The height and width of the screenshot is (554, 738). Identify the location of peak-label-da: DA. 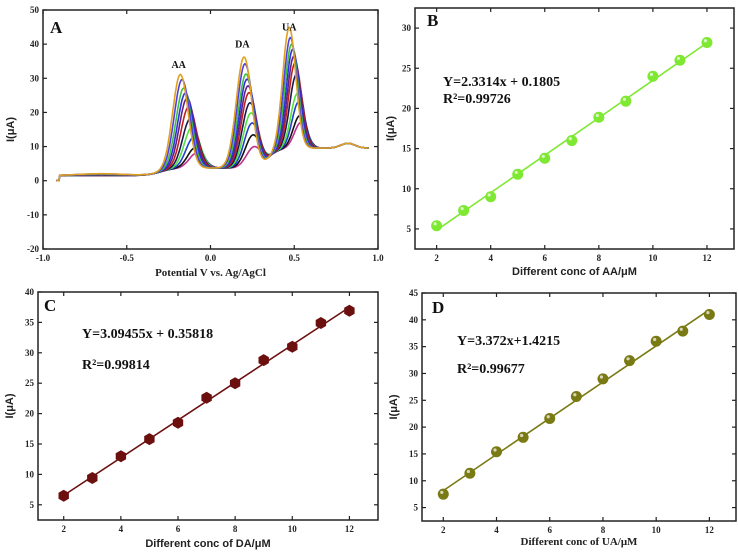
(242, 45).